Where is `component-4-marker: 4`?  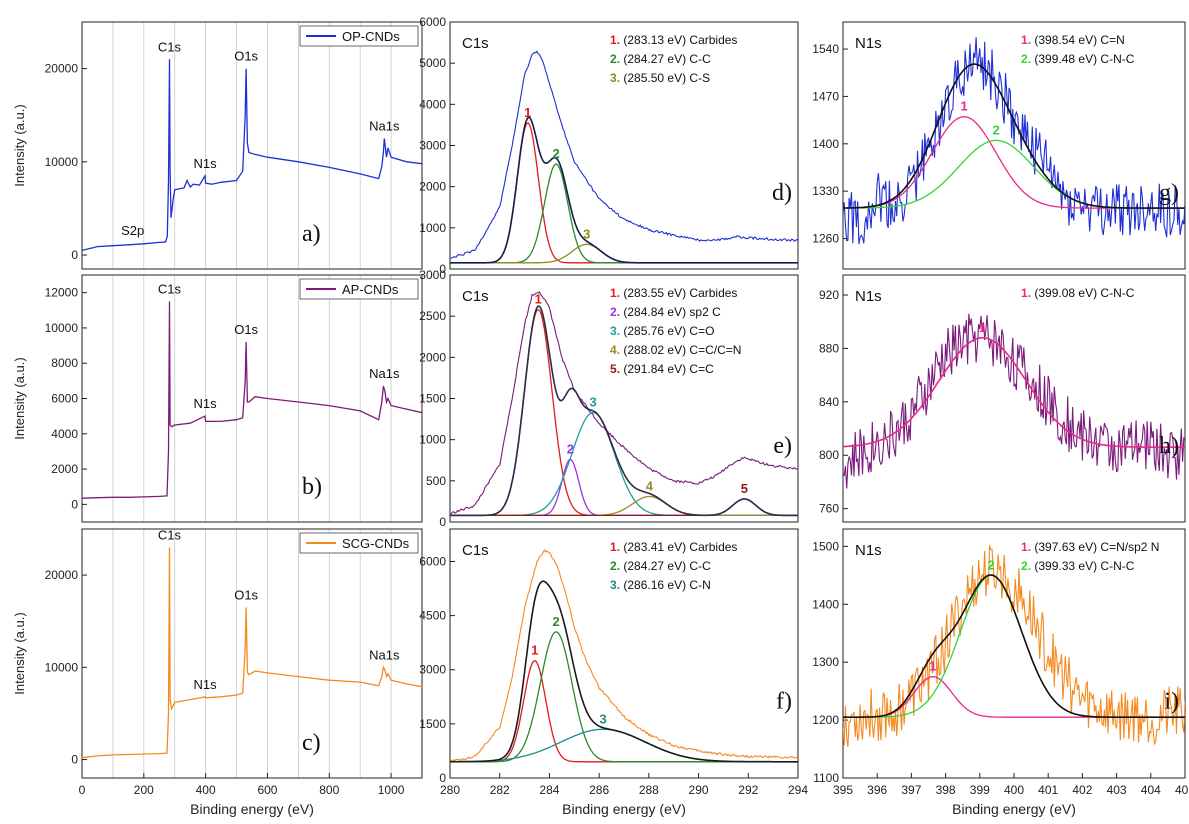 component-4-marker: 4 is located at coordinates (650, 485).